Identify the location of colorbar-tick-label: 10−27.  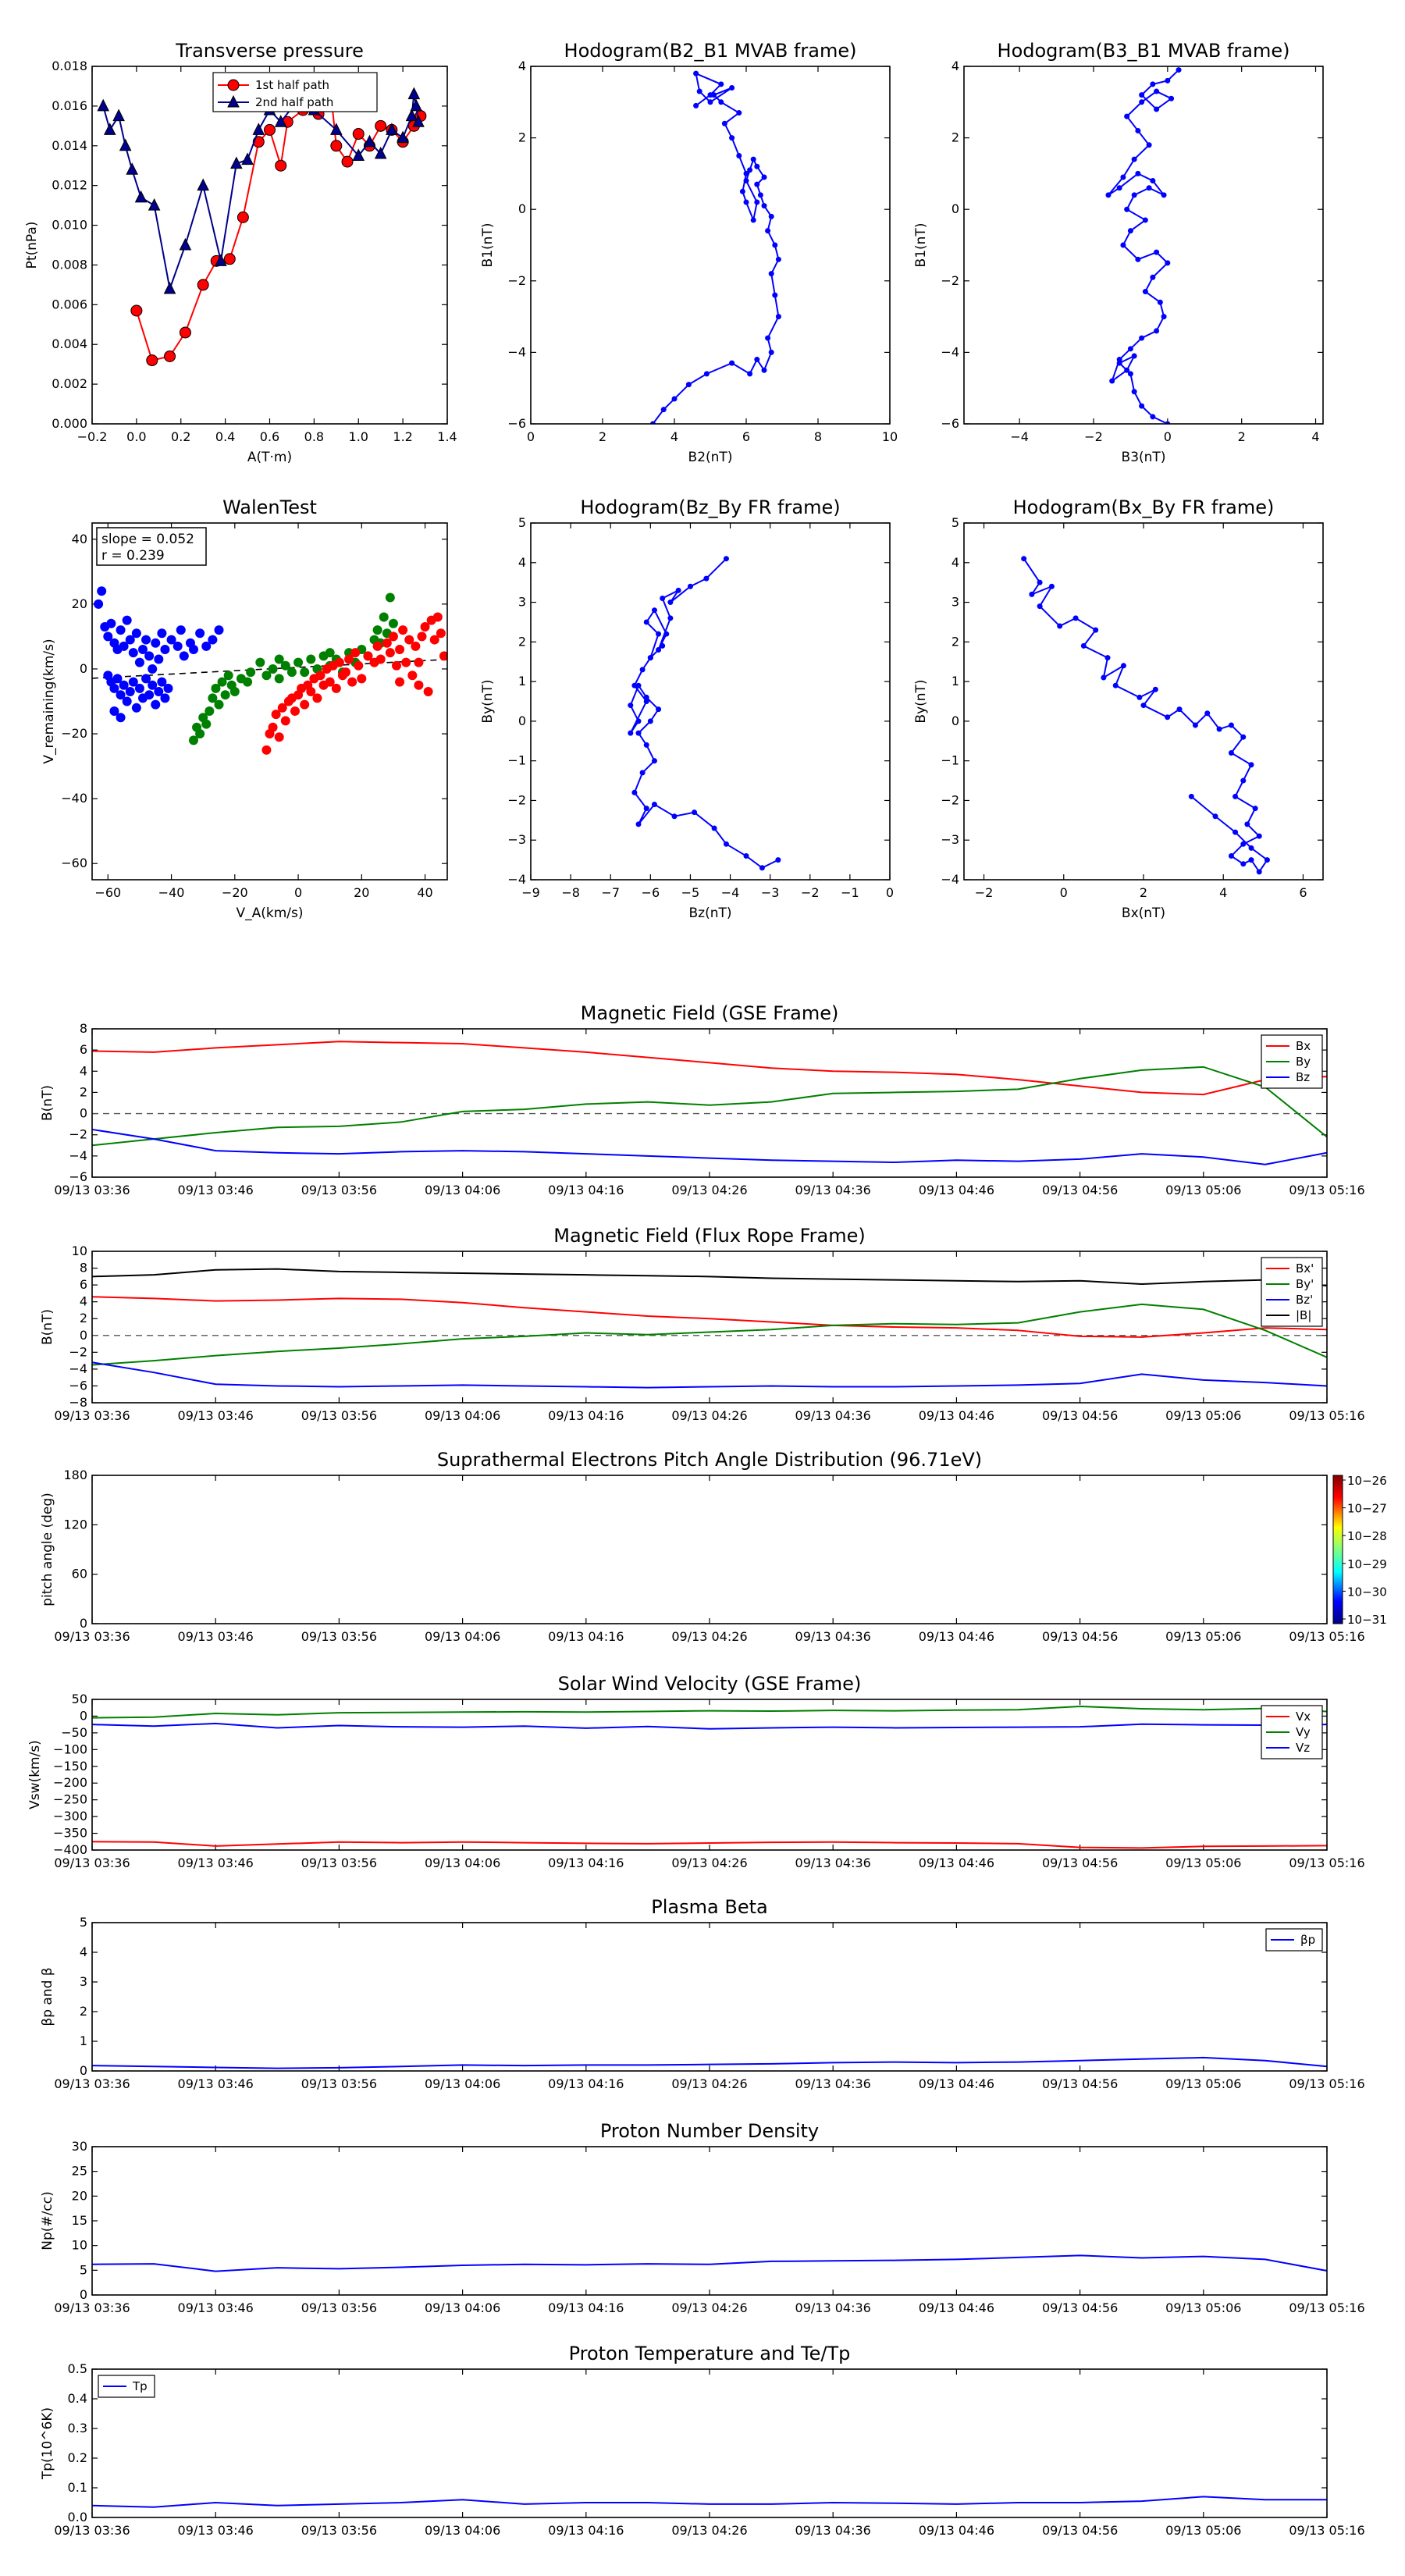
(1367, 1509).